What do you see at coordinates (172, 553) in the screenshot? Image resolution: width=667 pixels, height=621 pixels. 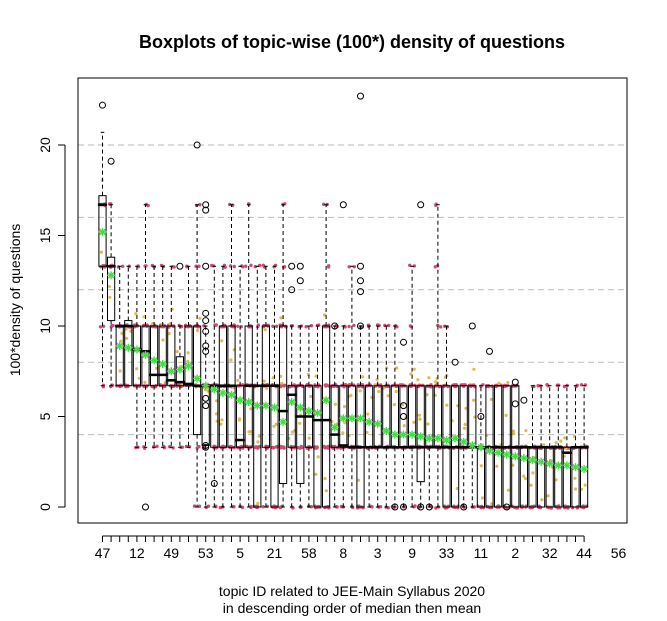 I see `x-tick-label: 49` at bounding box center [172, 553].